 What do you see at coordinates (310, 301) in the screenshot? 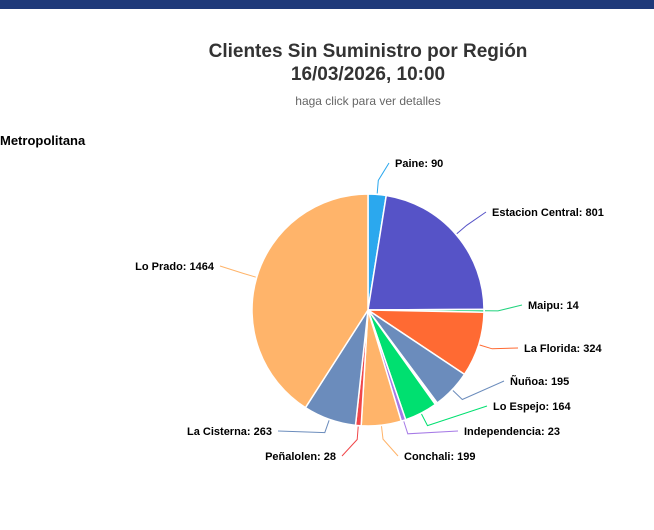
I see `pie-slice-lo-prado` at bounding box center [310, 301].